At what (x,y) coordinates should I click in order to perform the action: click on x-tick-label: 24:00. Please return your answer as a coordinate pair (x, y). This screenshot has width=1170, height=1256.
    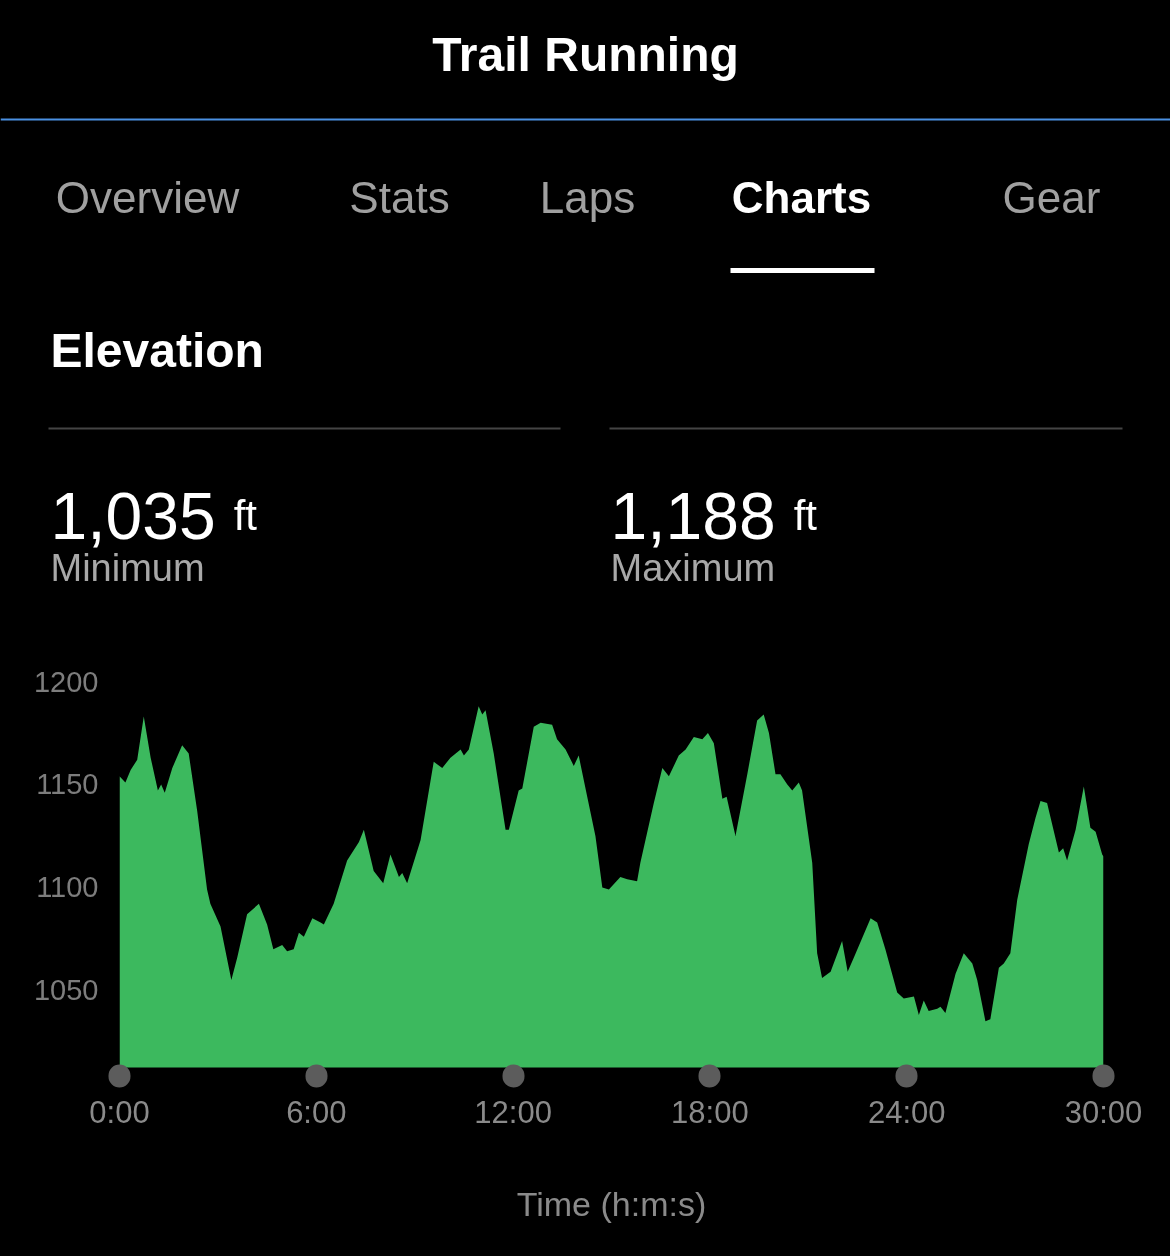
    Looking at the image, I should click on (906, 1112).